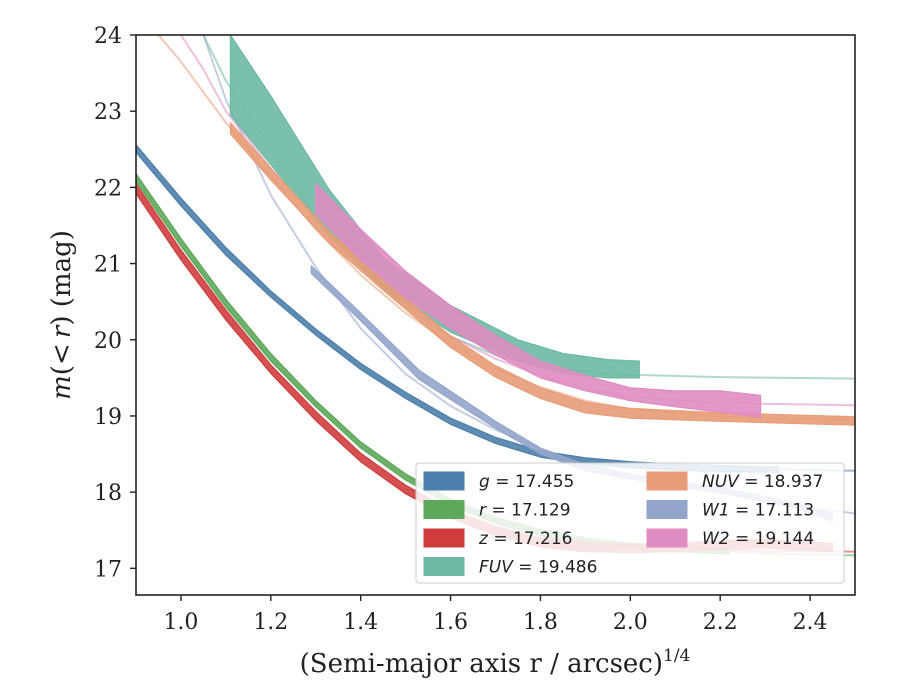 The width and height of the screenshot is (900, 700). I want to click on legend-label-4: NUV = 18.937, so click(762, 482).